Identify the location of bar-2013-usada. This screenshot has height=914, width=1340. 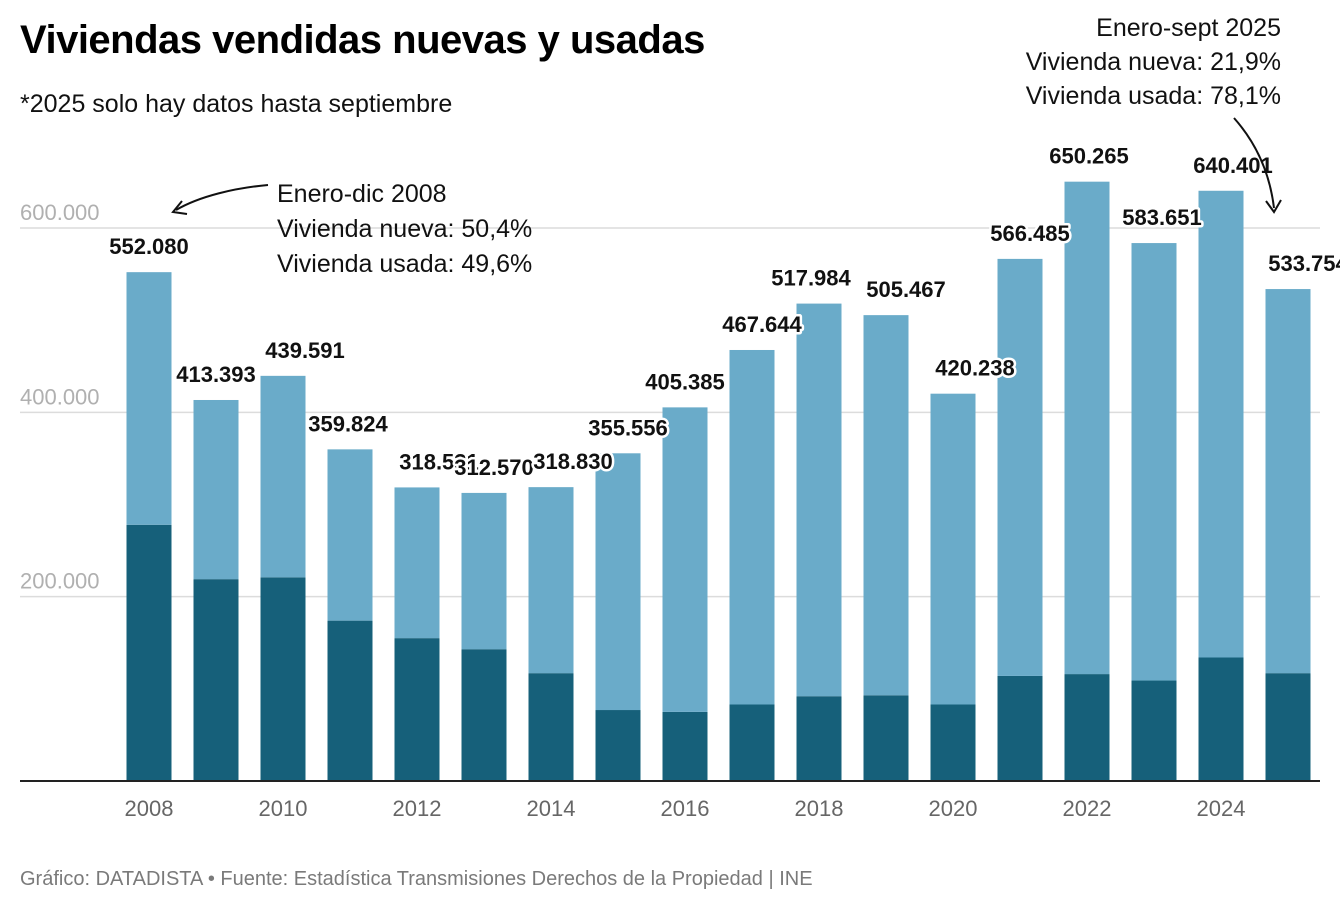
(484, 571).